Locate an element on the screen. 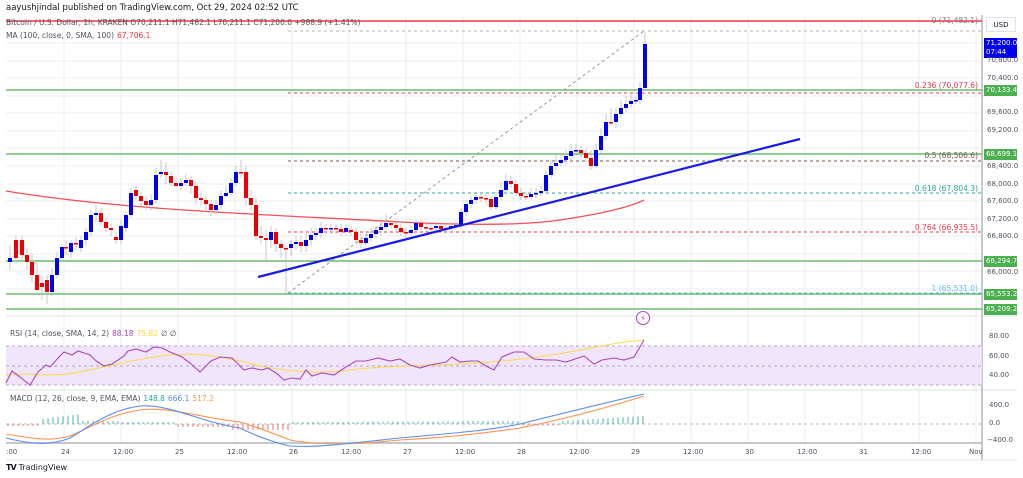 The height and width of the screenshot is (478, 1023). rsi-tick: 60.00 is located at coordinates (999, 356).